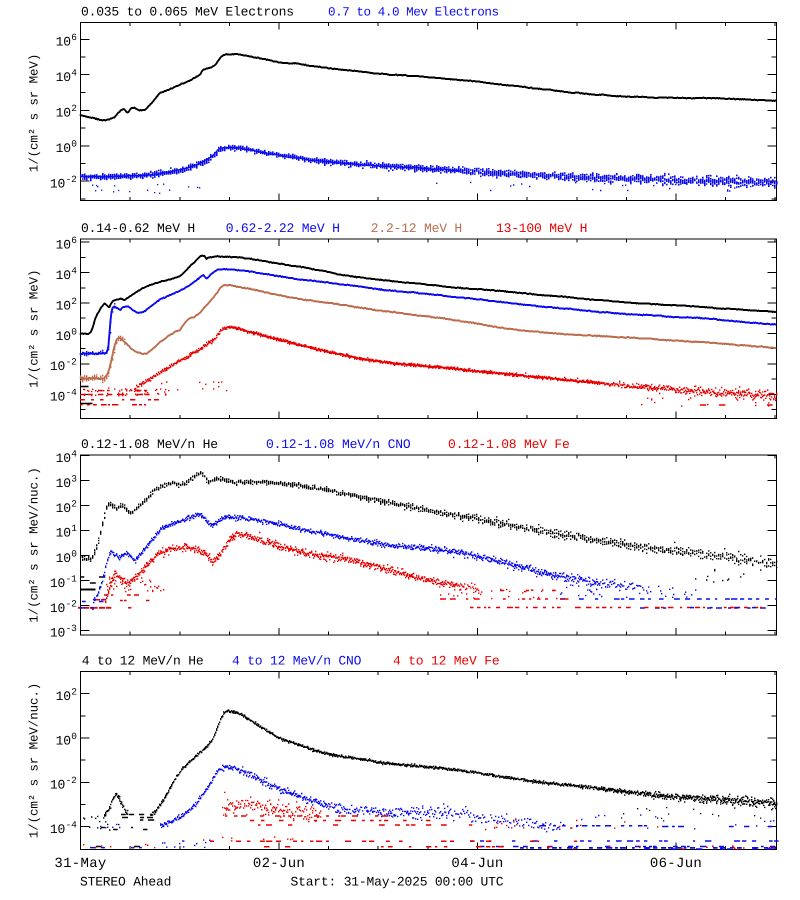 The height and width of the screenshot is (900, 800). Describe the element at coordinates (74, 479) in the screenshot. I see `svg-text: 3` at that location.